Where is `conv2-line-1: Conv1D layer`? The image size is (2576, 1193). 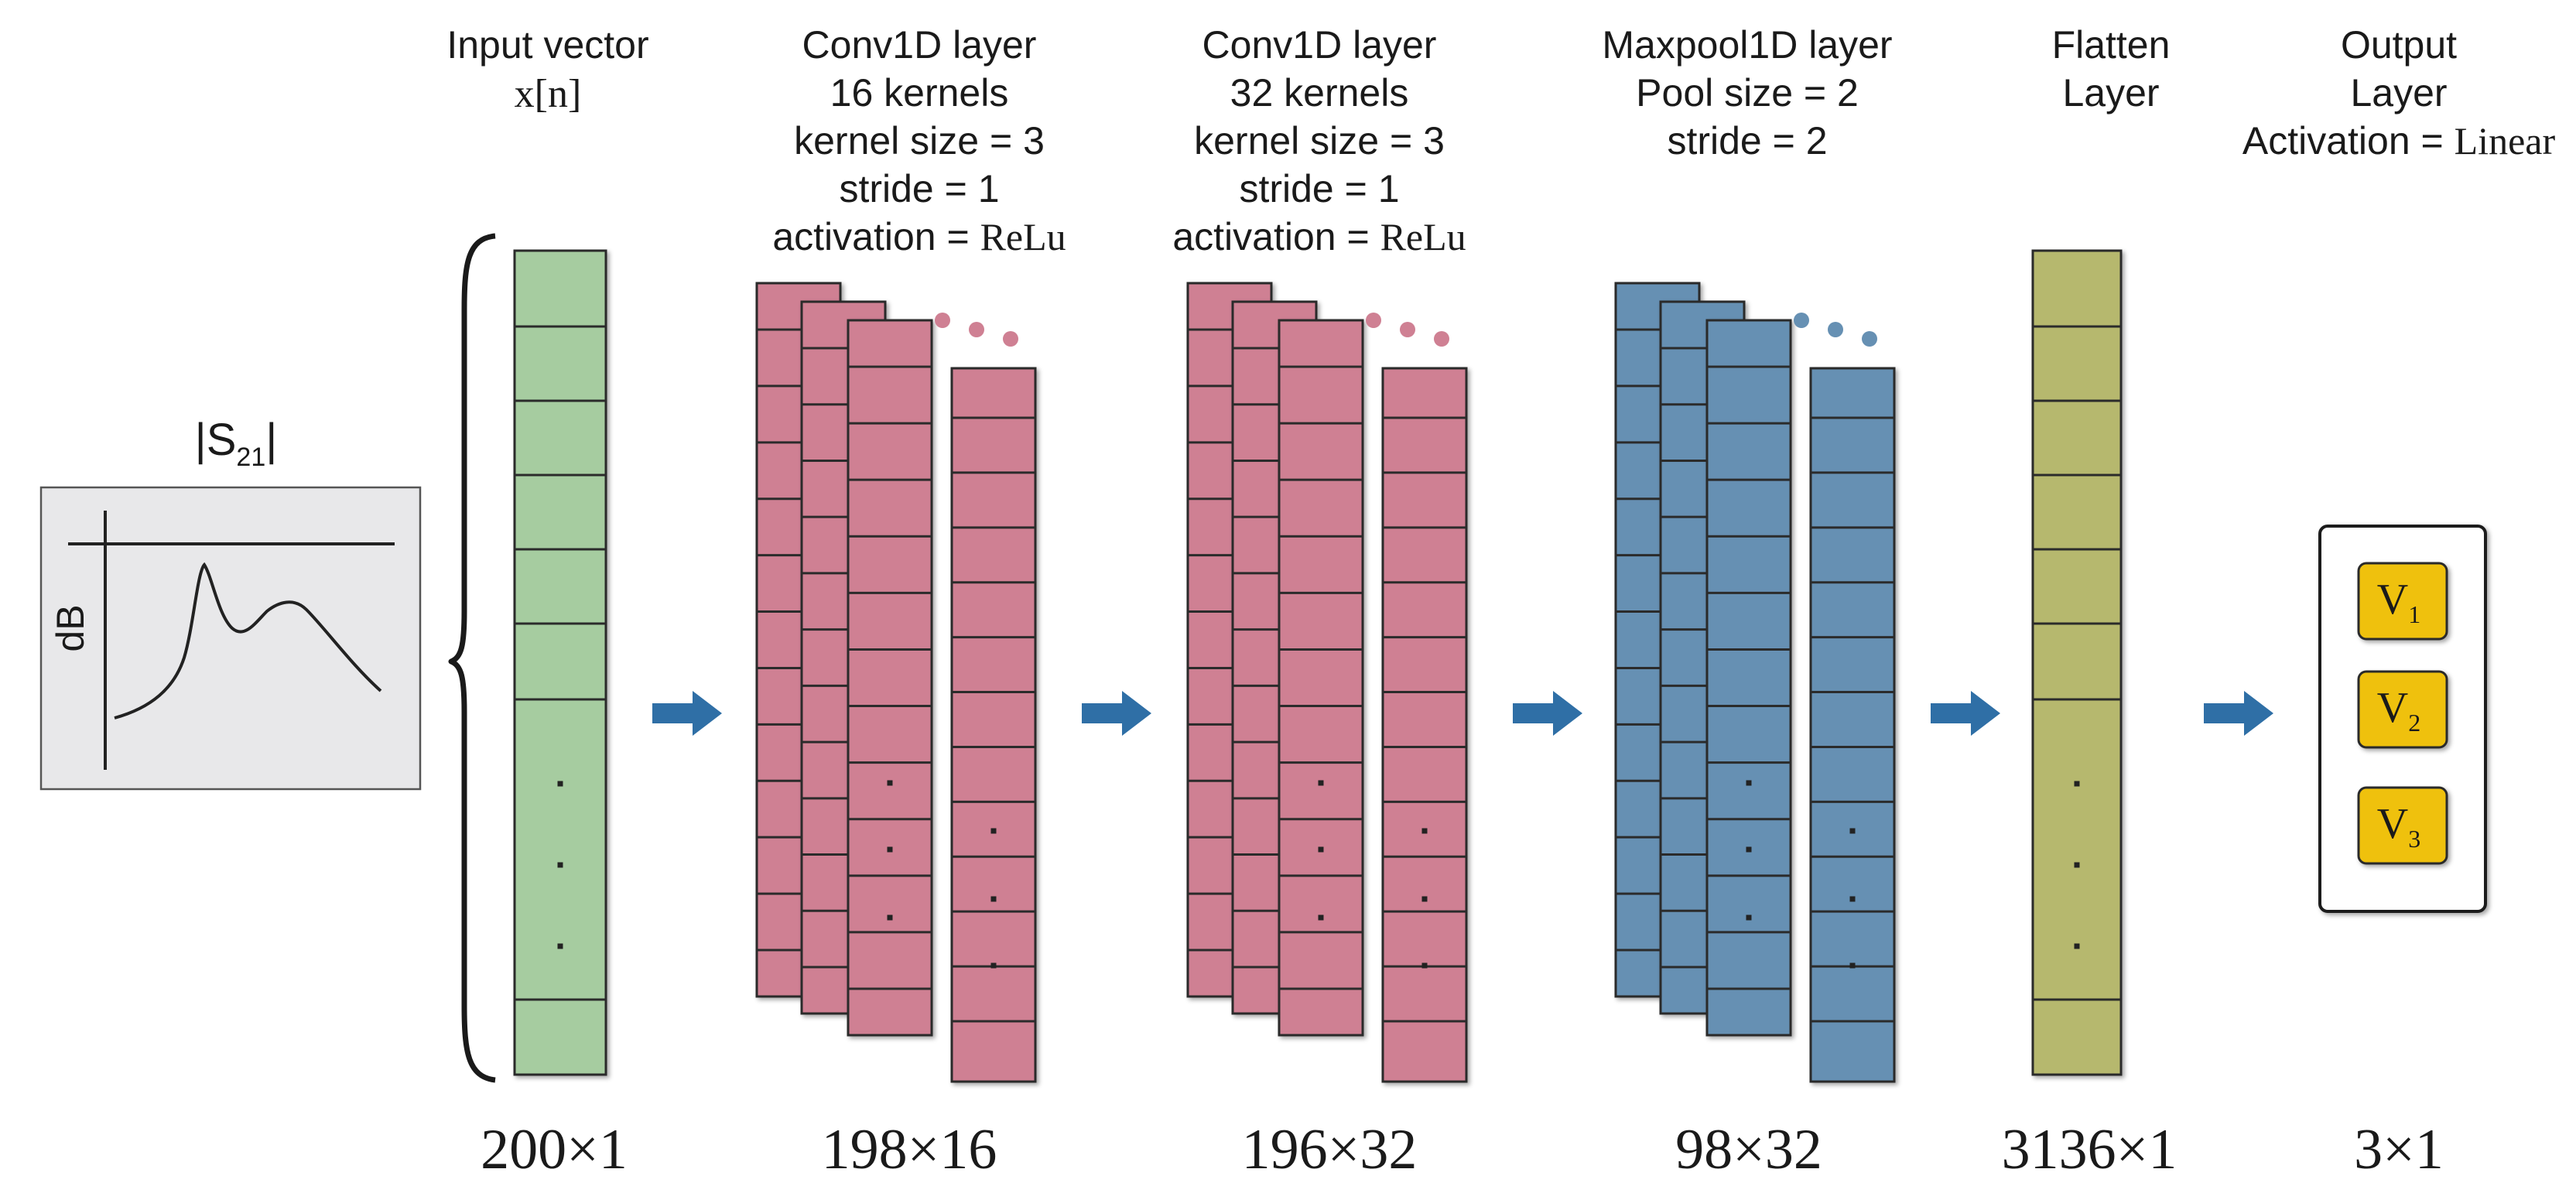
conv2-line-1: Conv1D layer is located at coordinates (1320, 45).